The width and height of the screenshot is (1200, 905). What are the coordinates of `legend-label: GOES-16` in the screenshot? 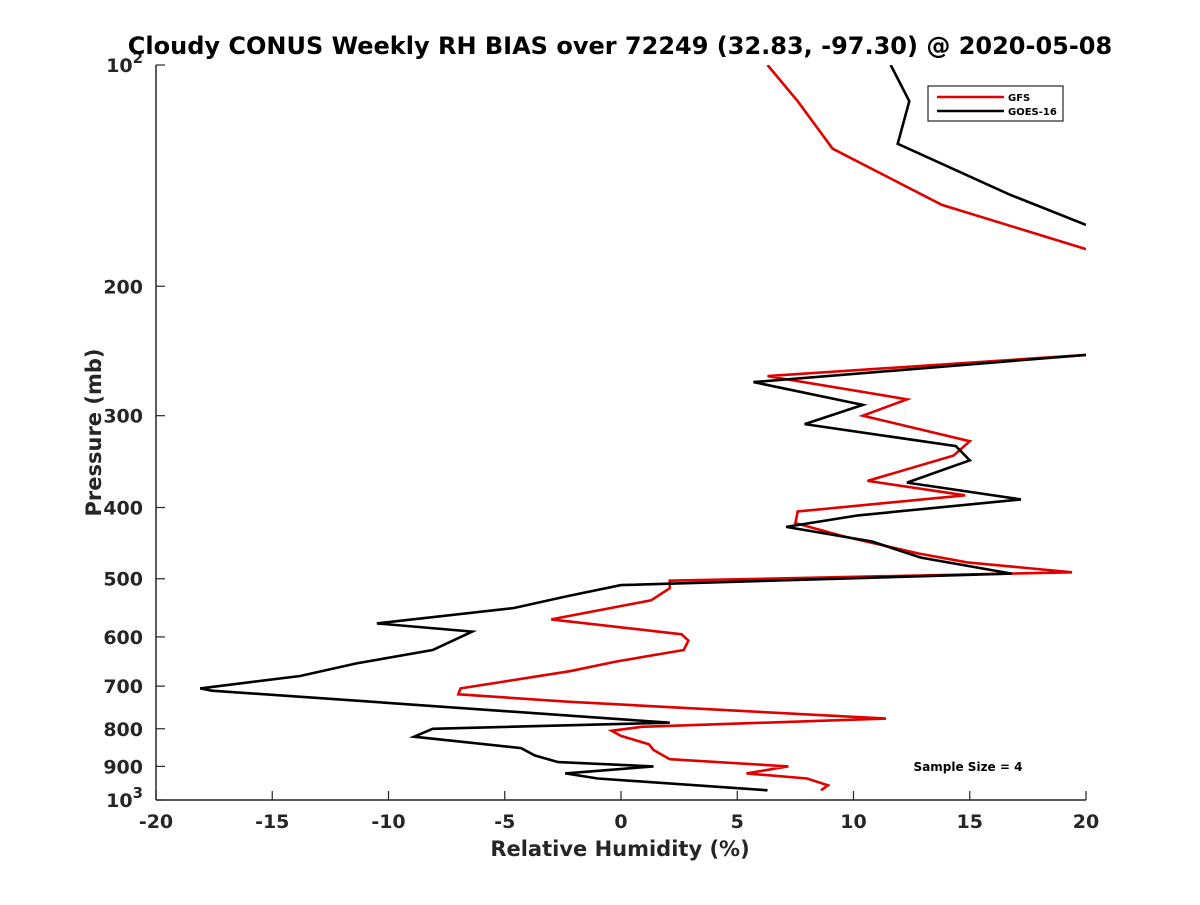 It's located at (1032, 112).